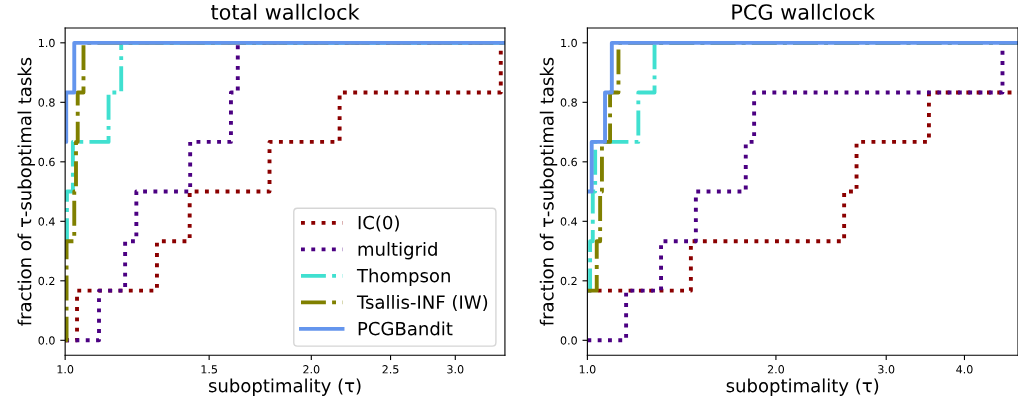 Image resolution: width=1018 pixels, height=405 pixels. Describe the element at coordinates (804, 11) in the screenshot. I see `chart-title: PCG wallclock` at that location.